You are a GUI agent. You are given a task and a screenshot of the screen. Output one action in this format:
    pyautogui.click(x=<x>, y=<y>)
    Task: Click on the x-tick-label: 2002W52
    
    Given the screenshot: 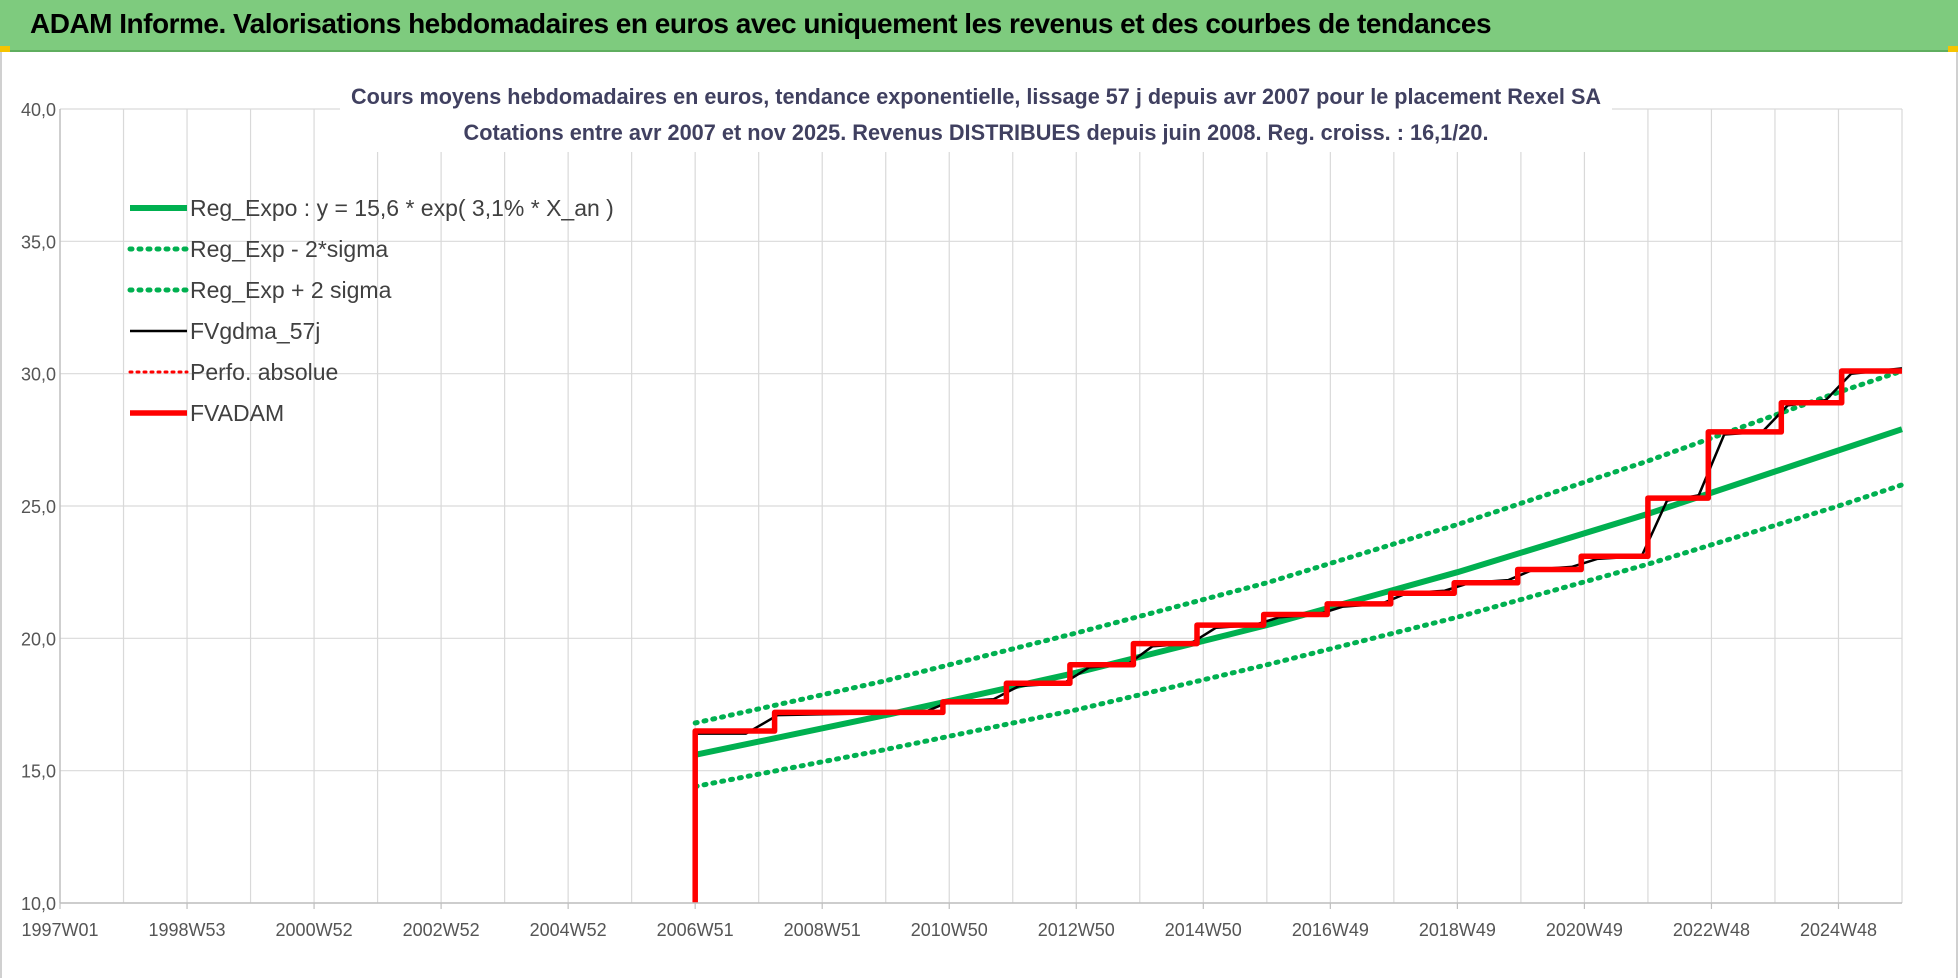 What is the action you would take?
    pyautogui.click(x=441, y=930)
    